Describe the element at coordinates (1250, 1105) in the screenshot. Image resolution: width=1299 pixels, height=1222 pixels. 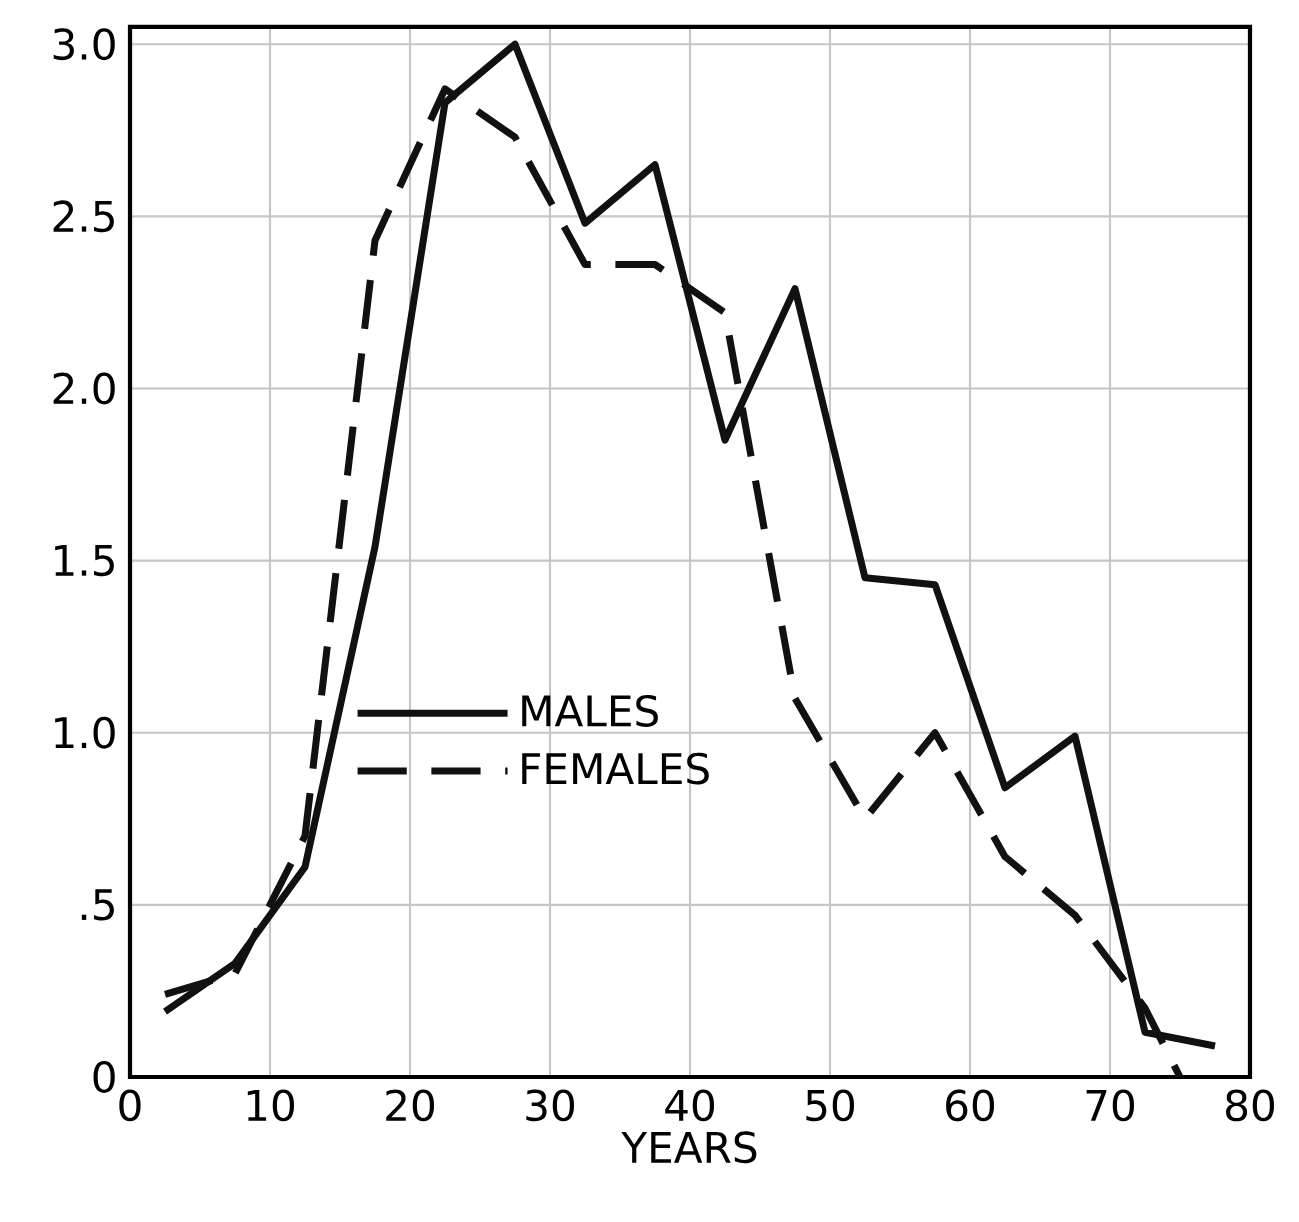
I see `x-tick-label: 80` at that location.